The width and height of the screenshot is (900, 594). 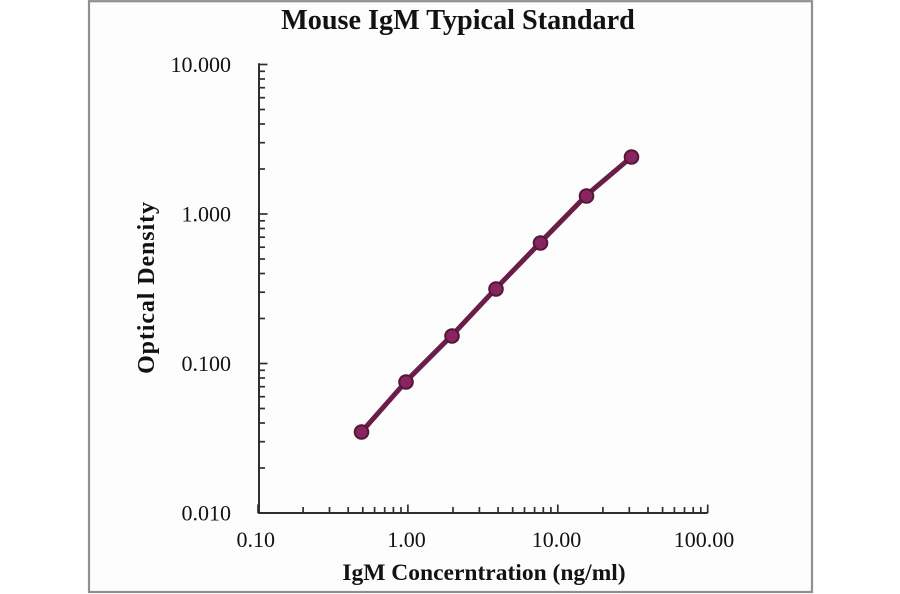 What do you see at coordinates (557, 539) in the screenshot?
I see `svg-text: 10.00` at bounding box center [557, 539].